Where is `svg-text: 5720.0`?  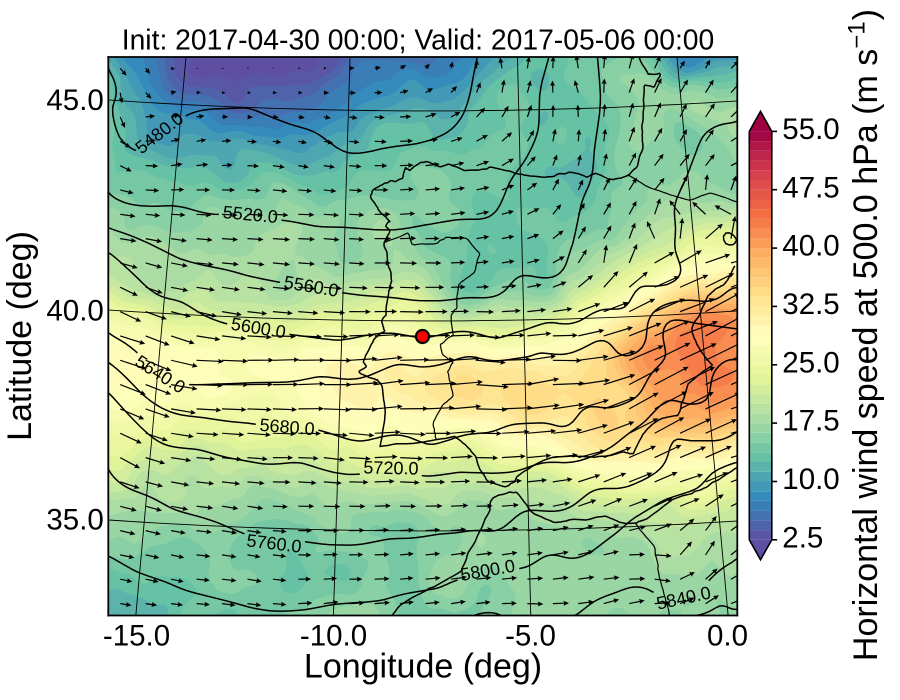
svg-text: 5720.0 is located at coordinates (391, 467).